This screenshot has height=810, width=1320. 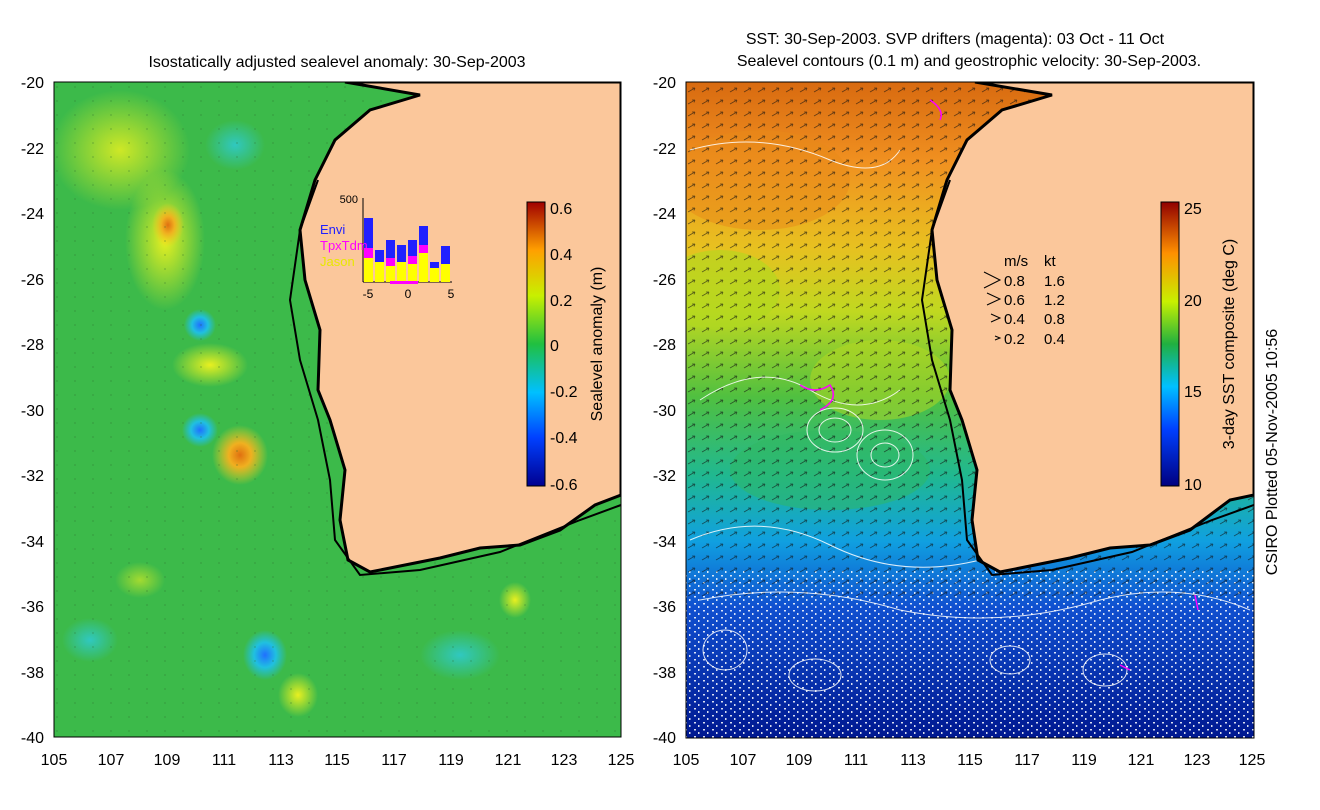 What do you see at coordinates (1193, 209) in the screenshot?
I see `cbar-tick: 25` at bounding box center [1193, 209].